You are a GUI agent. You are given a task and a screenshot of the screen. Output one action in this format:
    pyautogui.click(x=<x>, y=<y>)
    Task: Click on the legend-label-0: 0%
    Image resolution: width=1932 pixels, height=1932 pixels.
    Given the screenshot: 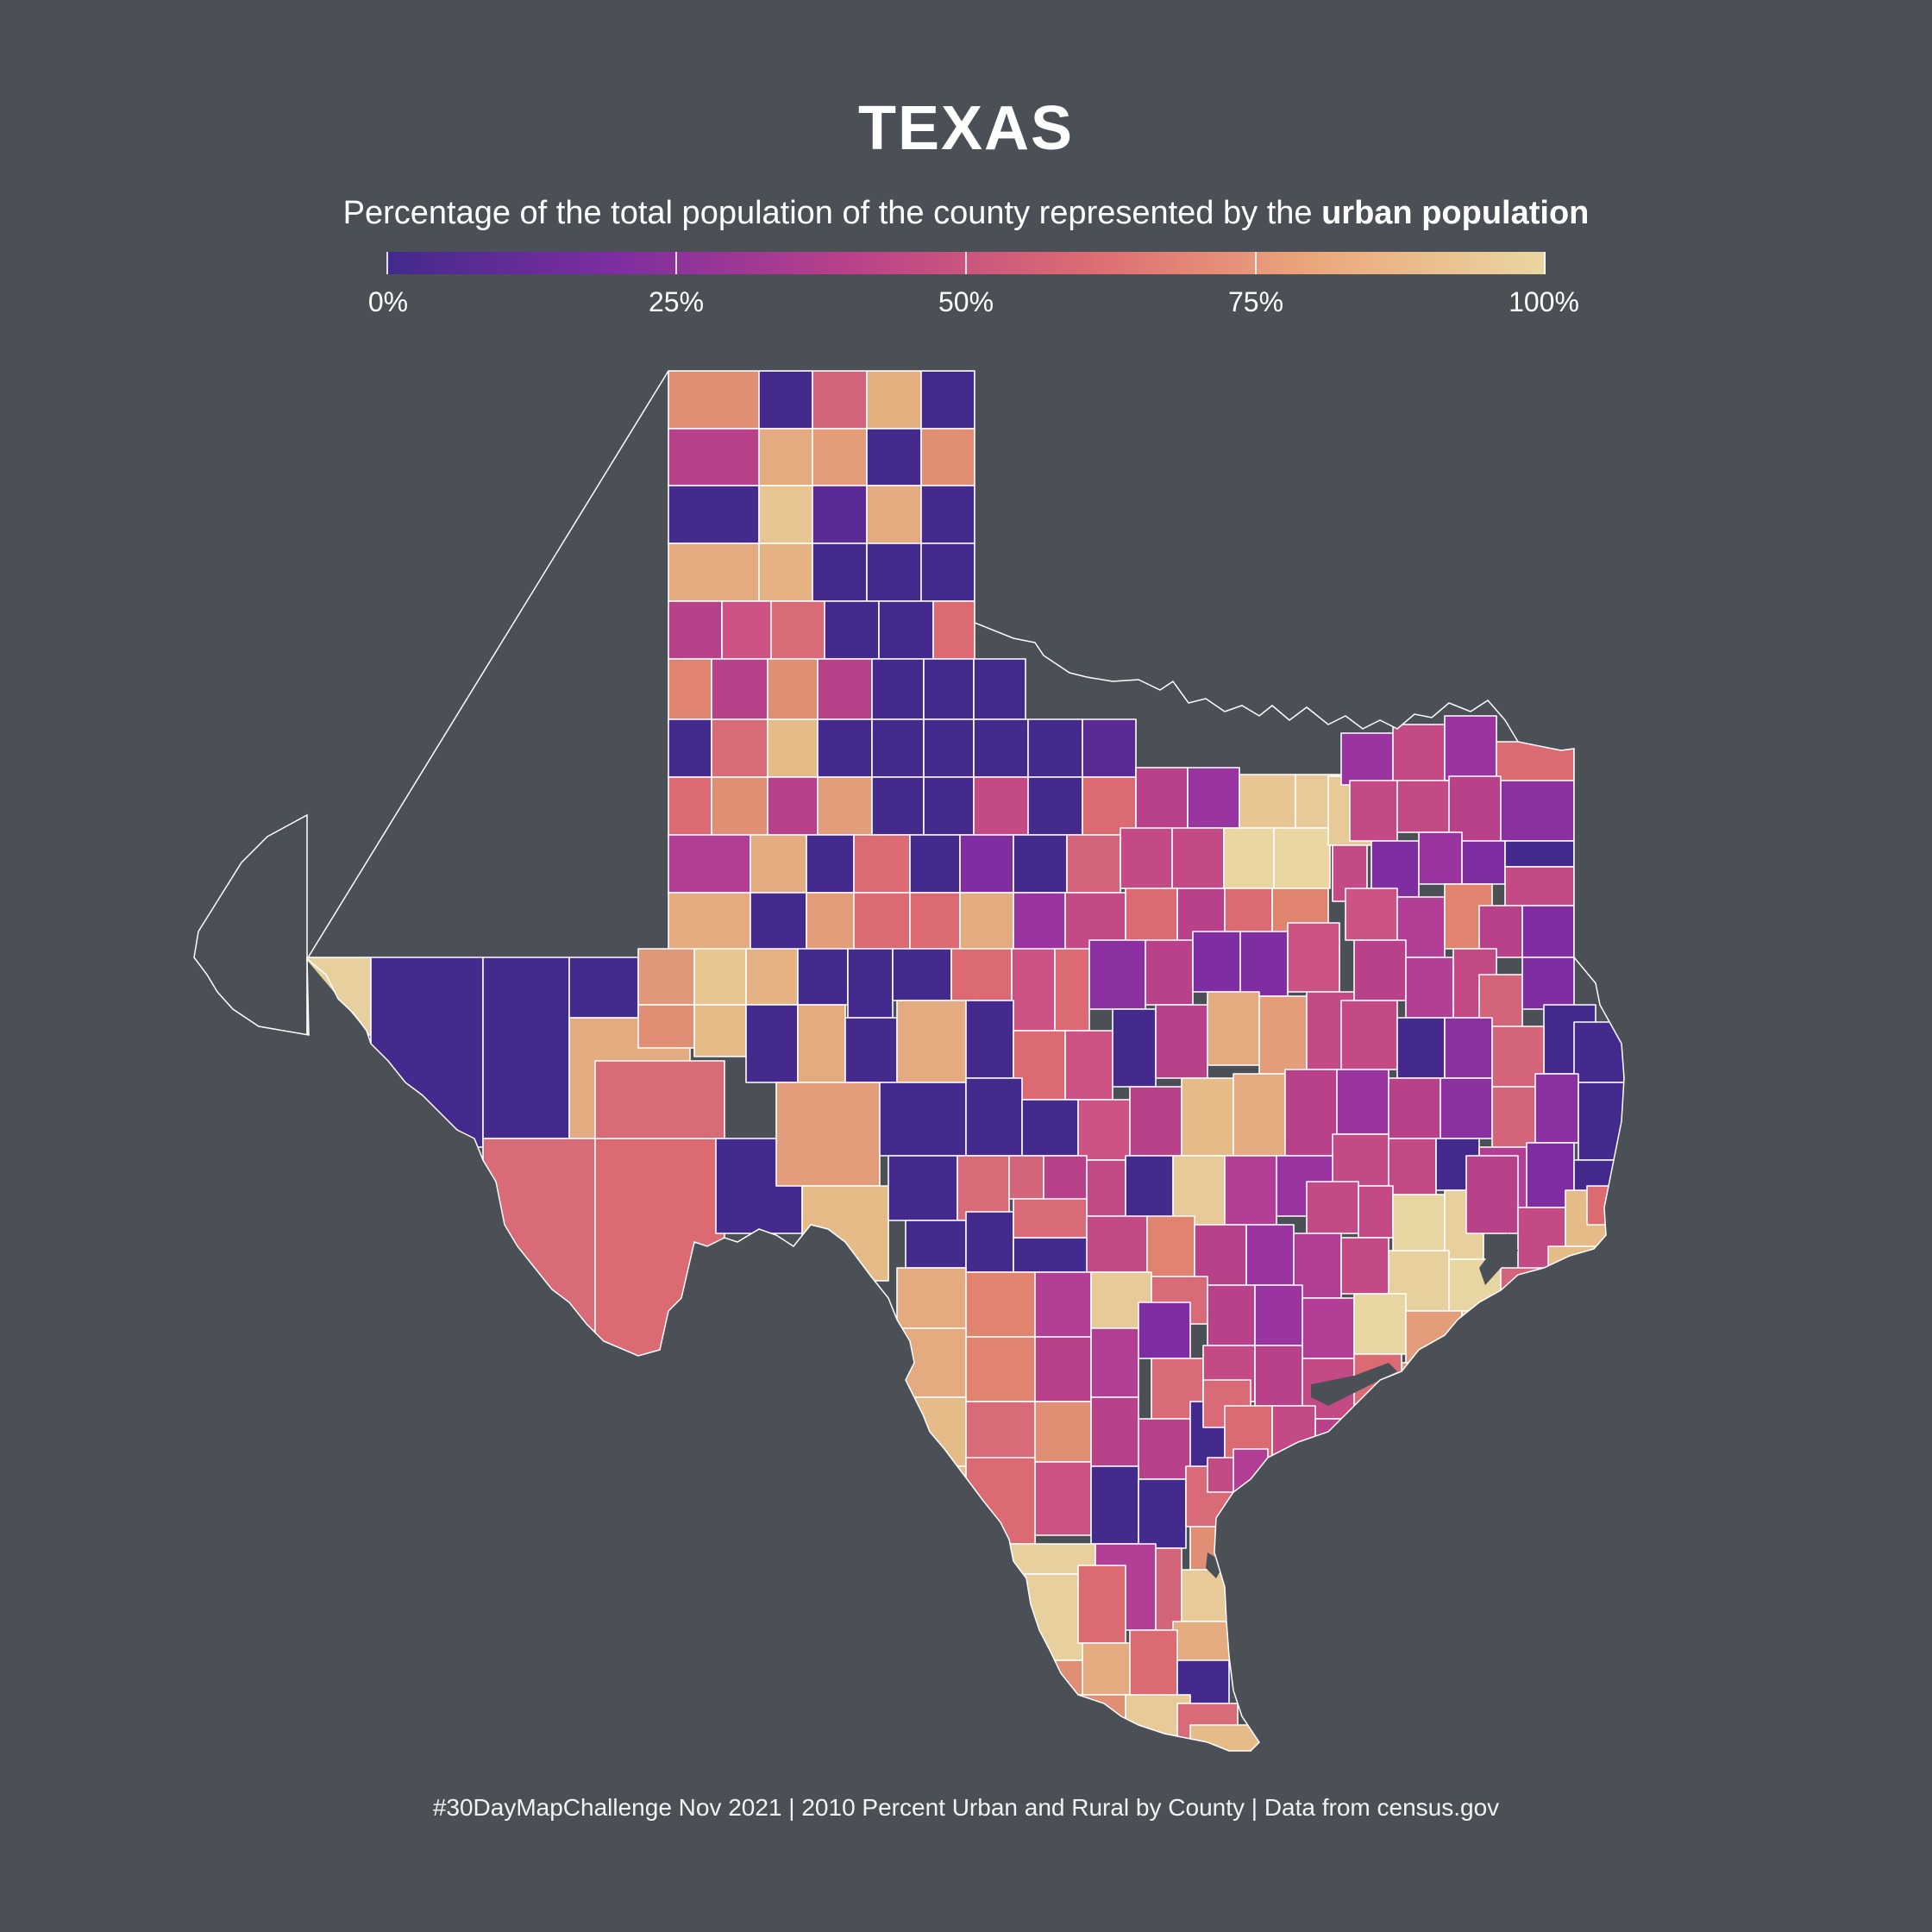 What is the action you would take?
    pyautogui.click(x=388, y=302)
    